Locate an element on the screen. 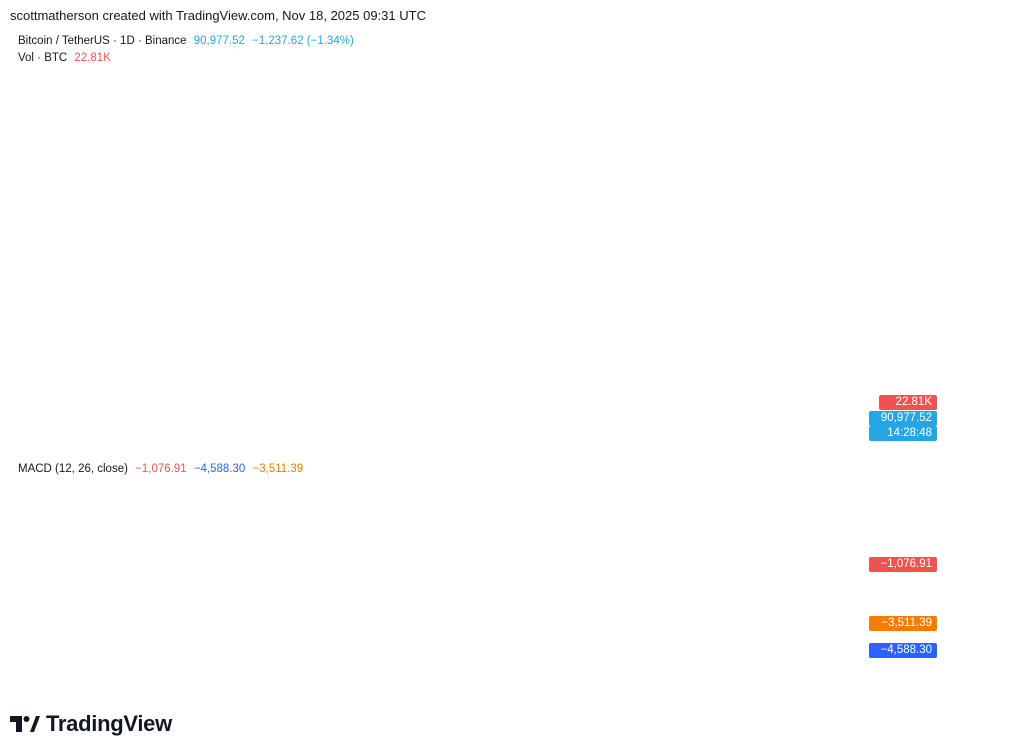 Image resolution: width=1024 pixels, height=754 pixels. volume-tag: 22.81K is located at coordinates (908, 402).